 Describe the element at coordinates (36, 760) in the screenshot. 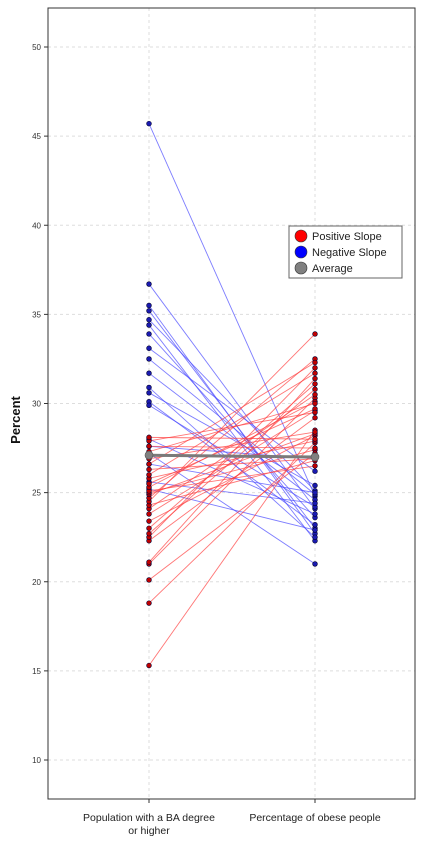

I see `y-tick-label: 10` at that location.